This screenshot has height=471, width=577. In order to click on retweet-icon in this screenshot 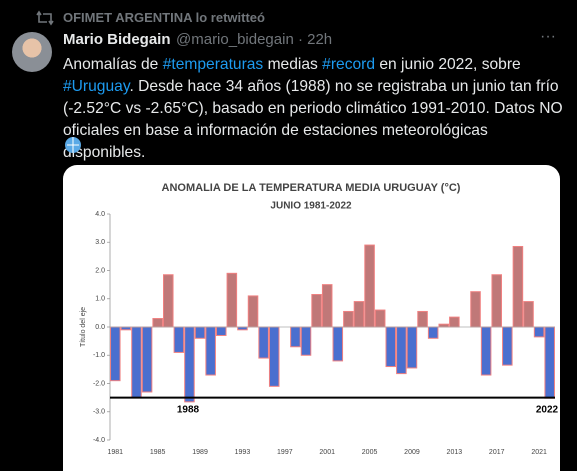, I will do `click(45, 18)`.